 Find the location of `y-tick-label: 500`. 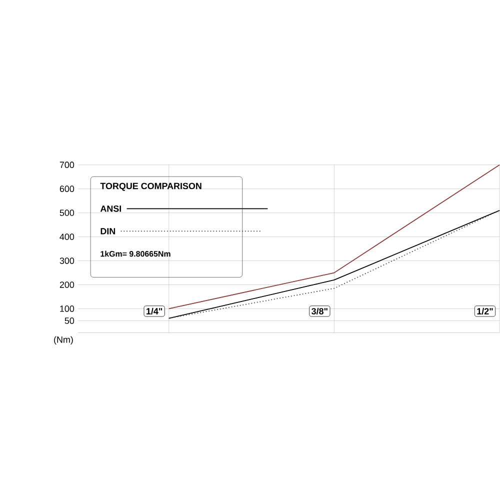

y-tick-label: 500 is located at coordinates (67, 213).